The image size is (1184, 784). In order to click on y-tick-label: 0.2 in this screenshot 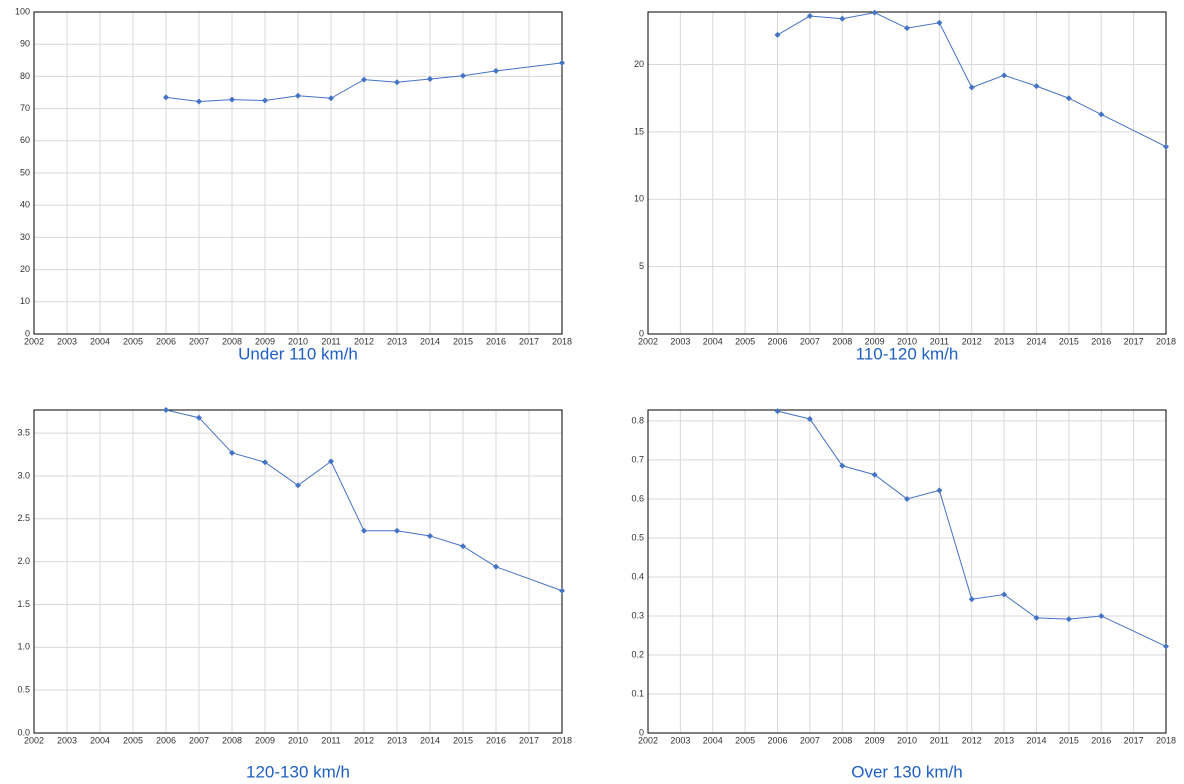, I will do `click(637, 654)`.